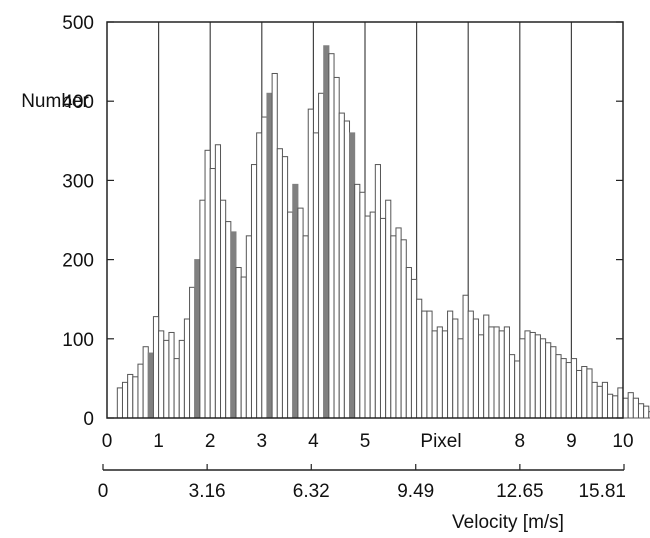  Describe the element at coordinates (210, 441) in the screenshot. I see `x-pixel-tick-label: 2` at that location.